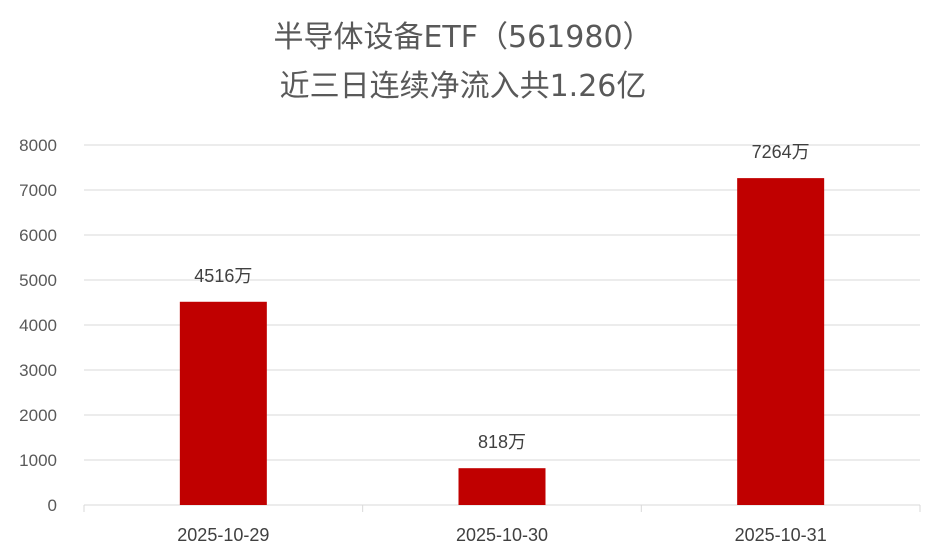 This screenshot has height=556, width=926. I want to click on data-label: 818万, so click(502, 442).